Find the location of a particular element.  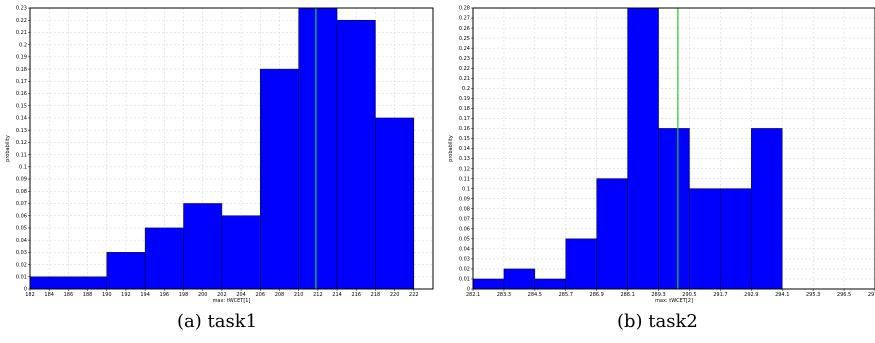

x-tick-label: 204 is located at coordinates (241, 295).